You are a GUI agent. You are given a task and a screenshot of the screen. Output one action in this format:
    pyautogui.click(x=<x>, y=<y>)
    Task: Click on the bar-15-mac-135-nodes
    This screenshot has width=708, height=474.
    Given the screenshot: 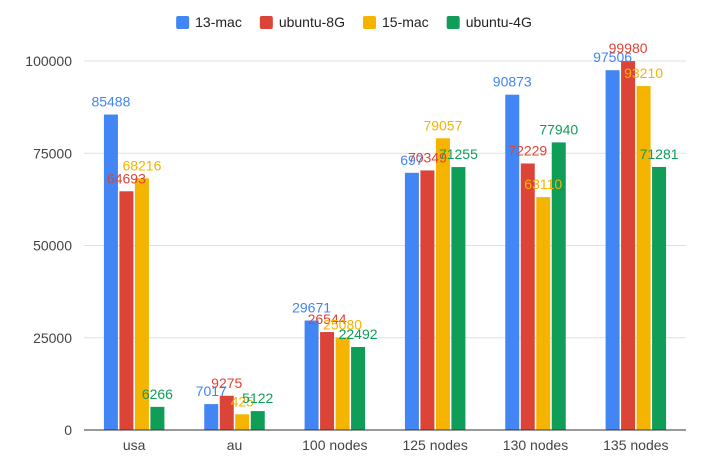 What is the action you would take?
    pyautogui.click(x=643, y=258)
    